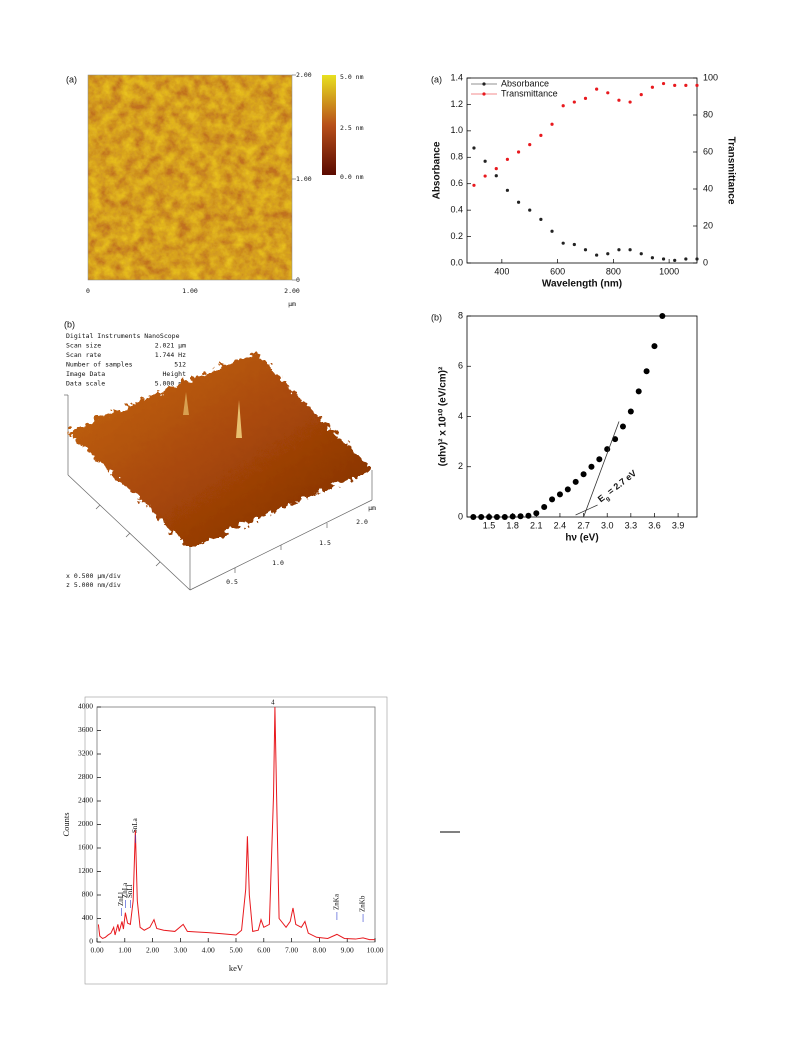 This screenshot has height=1057, width=793. What do you see at coordinates (93, 576) in the screenshot?
I see `scale-text: x 0.500 µm/div` at bounding box center [93, 576].